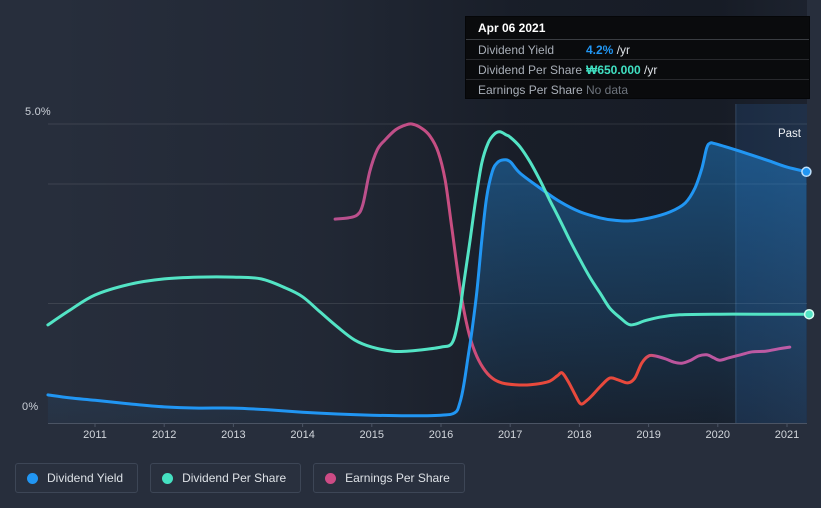 This screenshot has width=821, height=508. I want to click on tooltip-value-earnings-per-share: No data, so click(607, 89).